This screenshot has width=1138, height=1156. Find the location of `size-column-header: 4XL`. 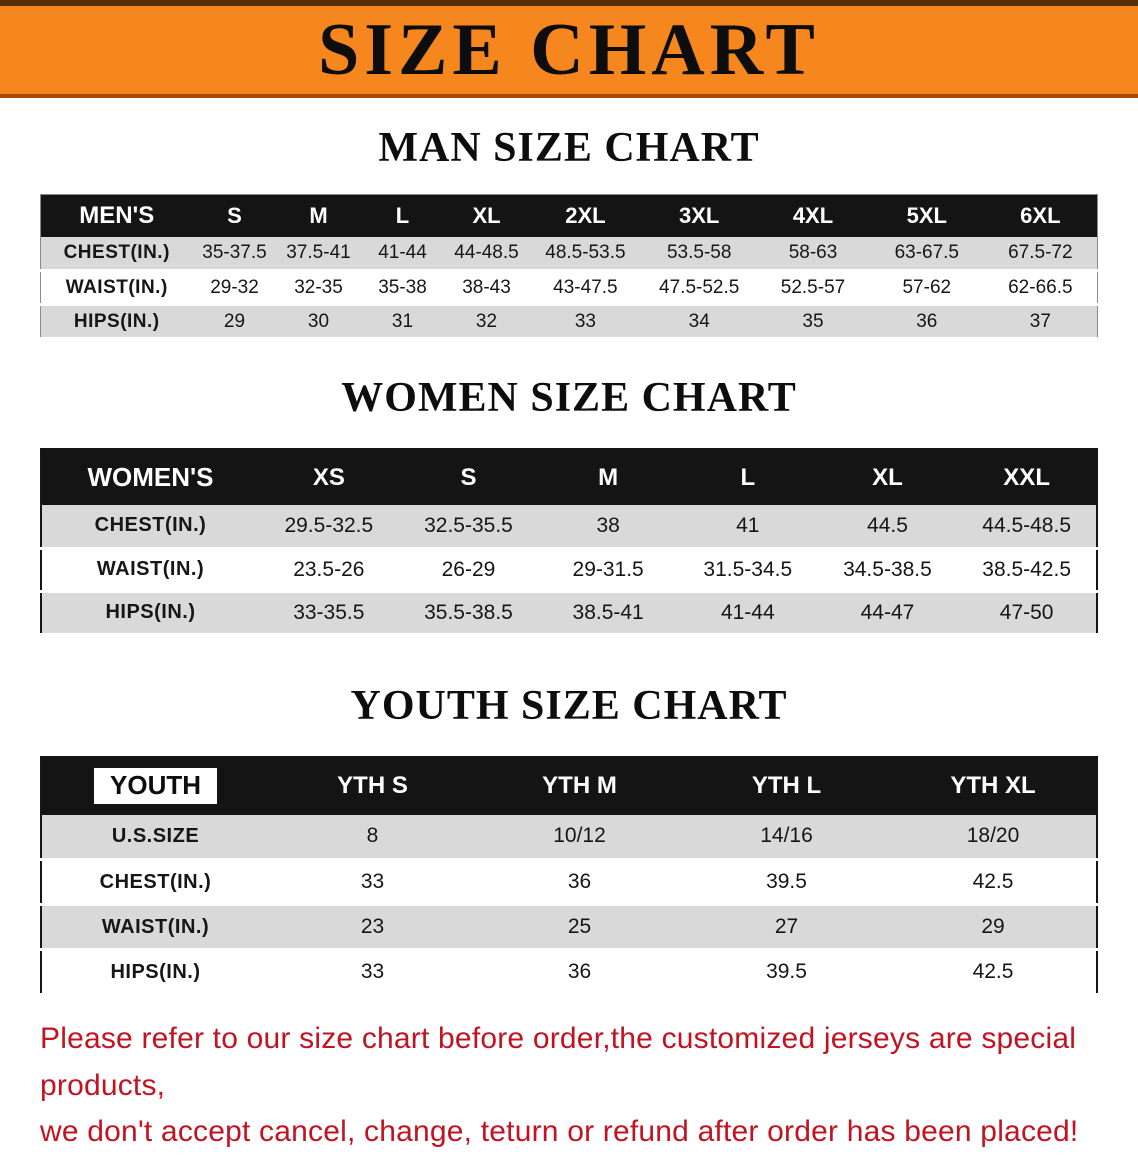

size-column-header: 4XL is located at coordinates (813, 215).